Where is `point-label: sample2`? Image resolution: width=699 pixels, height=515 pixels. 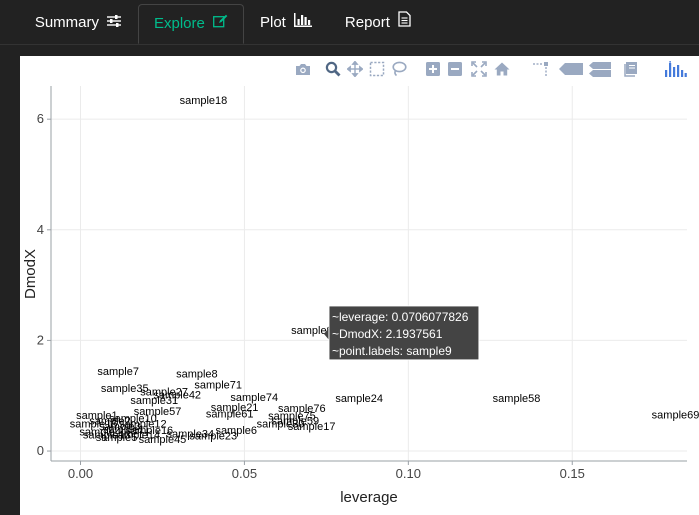
point-label: sample2 is located at coordinates (110, 422).